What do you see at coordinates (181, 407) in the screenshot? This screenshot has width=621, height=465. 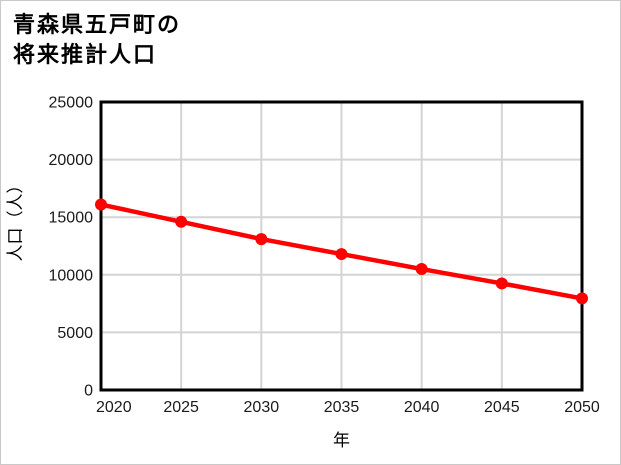 I see `x-tick-label: 2025` at bounding box center [181, 407].